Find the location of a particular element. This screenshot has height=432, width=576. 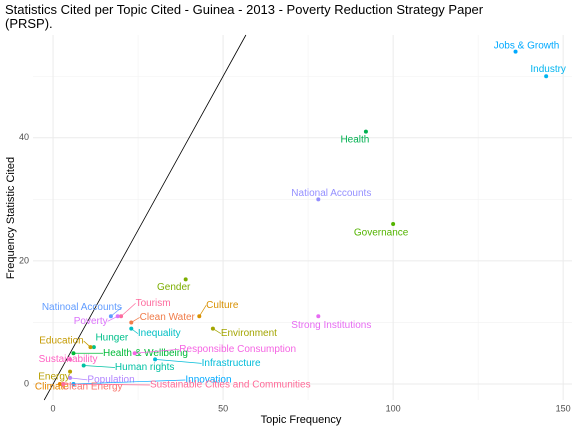

point-label: Inequality is located at coordinates (159, 333).